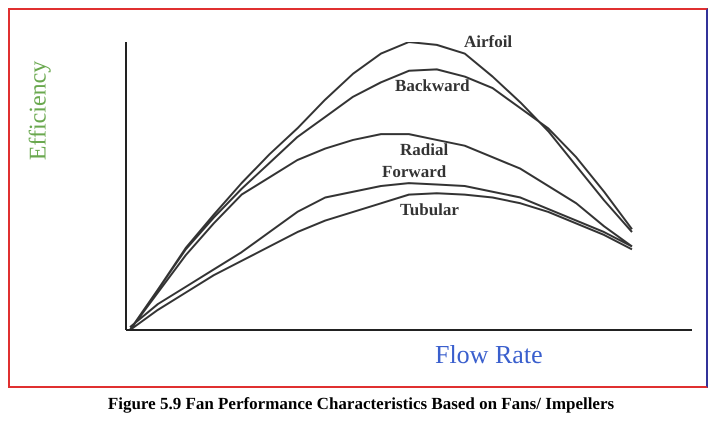 The image size is (722, 438). What do you see at coordinates (432, 86) in the screenshot?
I see `series-label: Backward` at bounding box center [432, 86].